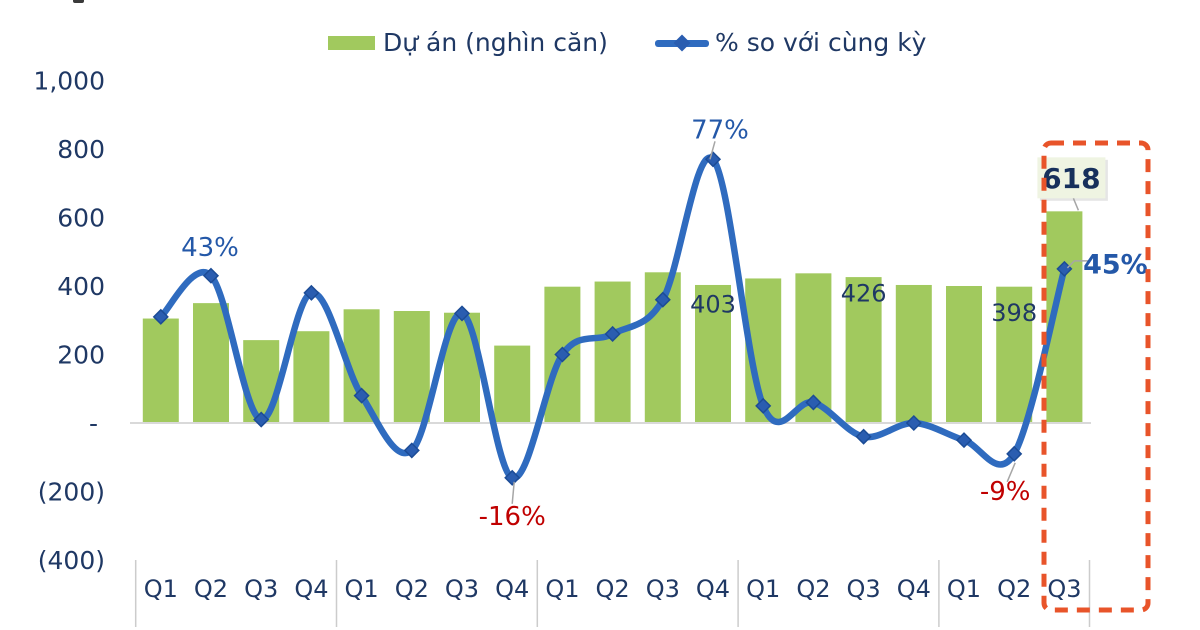 The width and height of the screenshot is (1200, 630). Describe the element at coordinates (1096, 376) in the screenshot. I see `highlight-dashed-box` at that location.